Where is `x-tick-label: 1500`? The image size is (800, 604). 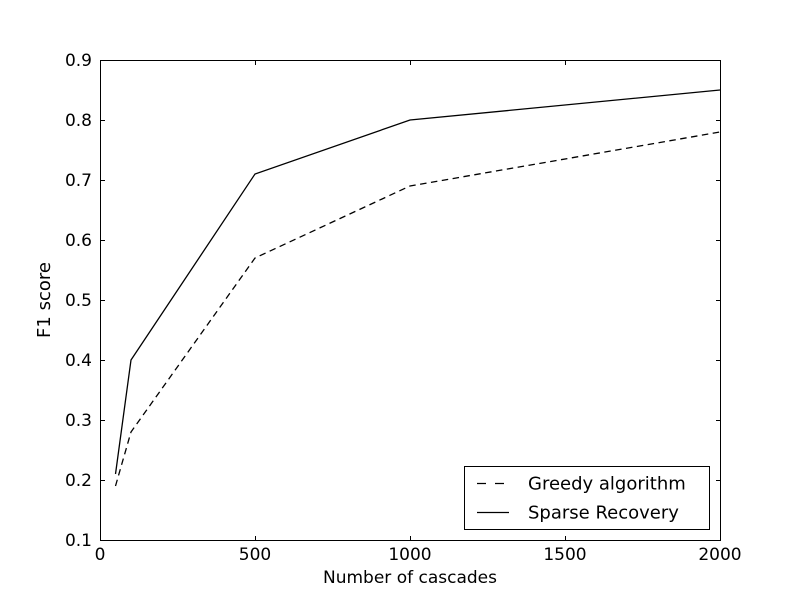 x-tick-label: 1500 is located at coordinates (564, 555).